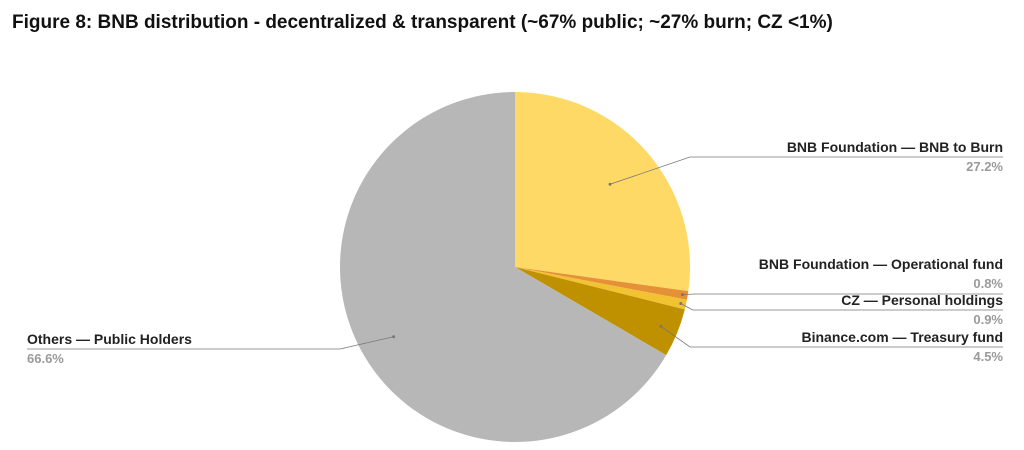  What do you see at coordinates (922, 300) in the screenshot?
I see `slice-name: CZ — Personal holdings` at bounding box center [922, 300].